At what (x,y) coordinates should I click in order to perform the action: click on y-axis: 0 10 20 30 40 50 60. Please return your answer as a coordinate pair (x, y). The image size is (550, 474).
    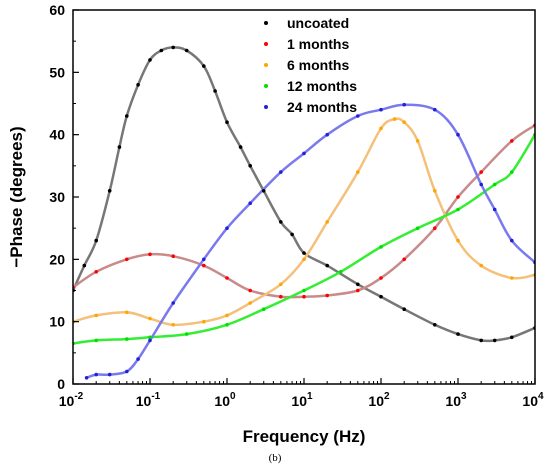
    Looking at the image, I should click on (64, 197).